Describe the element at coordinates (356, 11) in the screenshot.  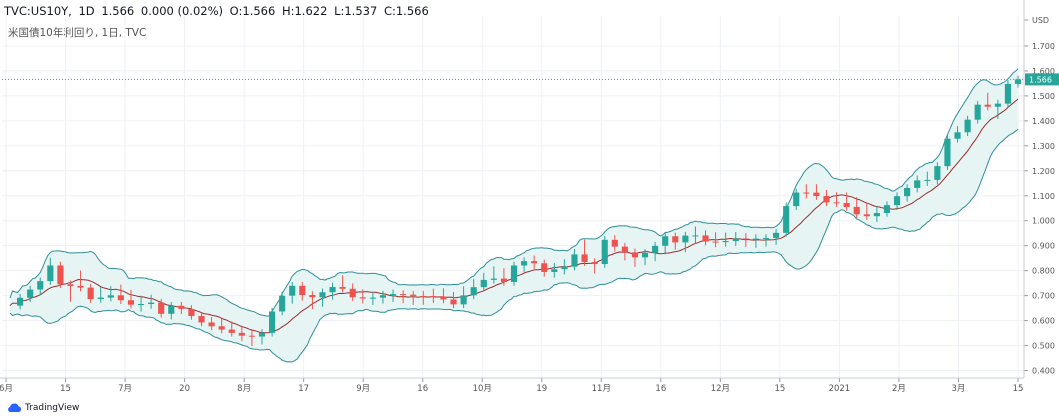
I see `low-value: L:1.537` at that location.